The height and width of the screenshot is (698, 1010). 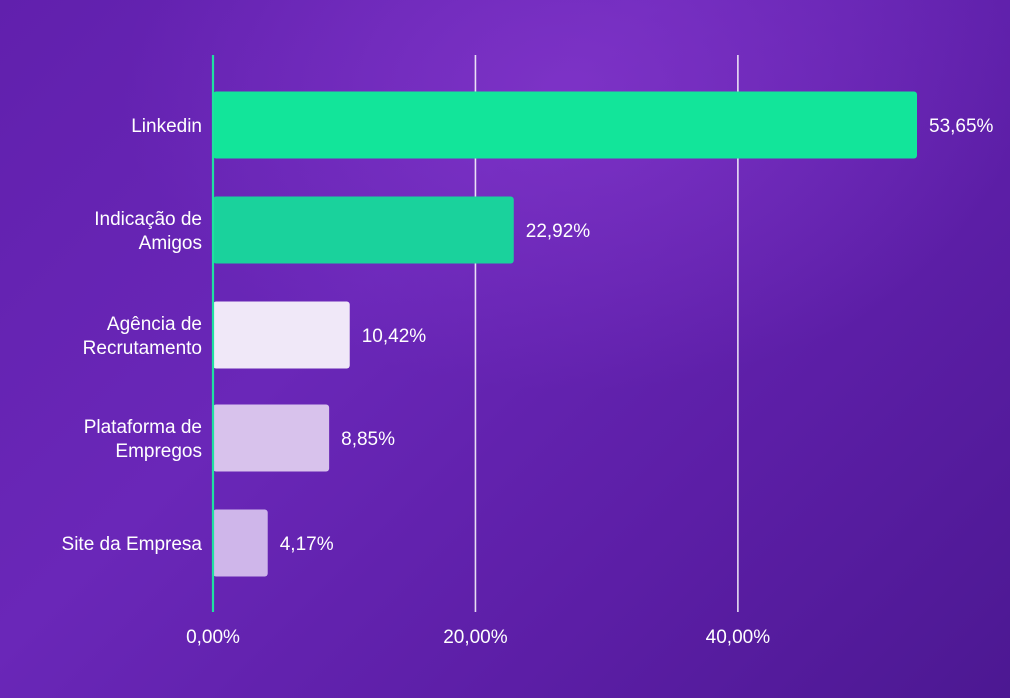 I want to click on category-label-3-1: Empregos, so click(x=158, y=451).